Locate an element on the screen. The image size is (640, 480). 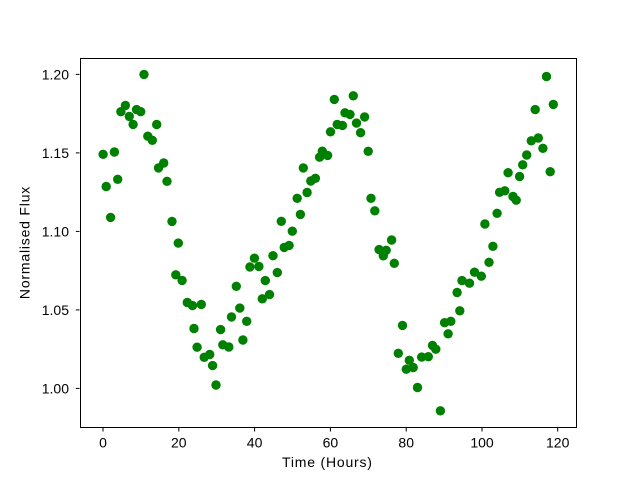
svg-text: 1.20 is located at coordinates (55, 75).